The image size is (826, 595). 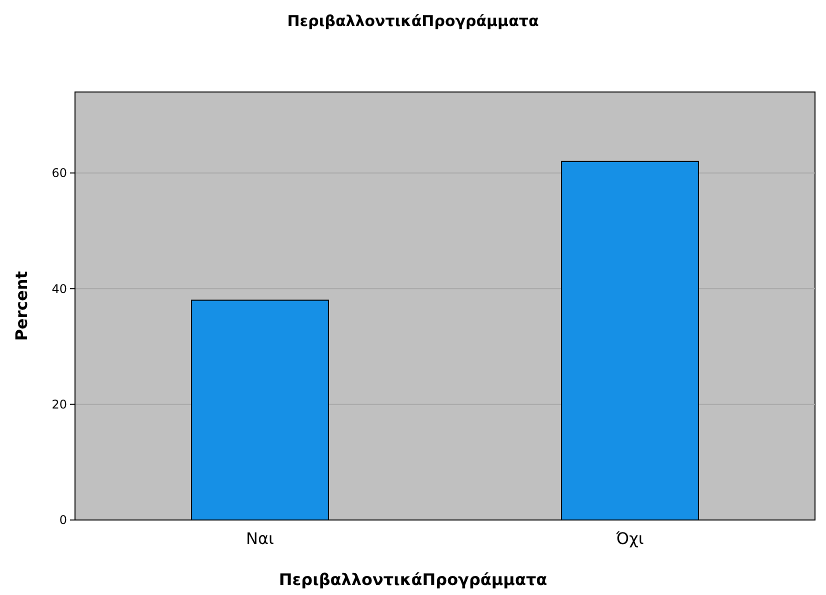 What do you see at coordinates (59, 405) in the screenshot?
I see `y-tick-label: 20` at bounding box center [59, 405].